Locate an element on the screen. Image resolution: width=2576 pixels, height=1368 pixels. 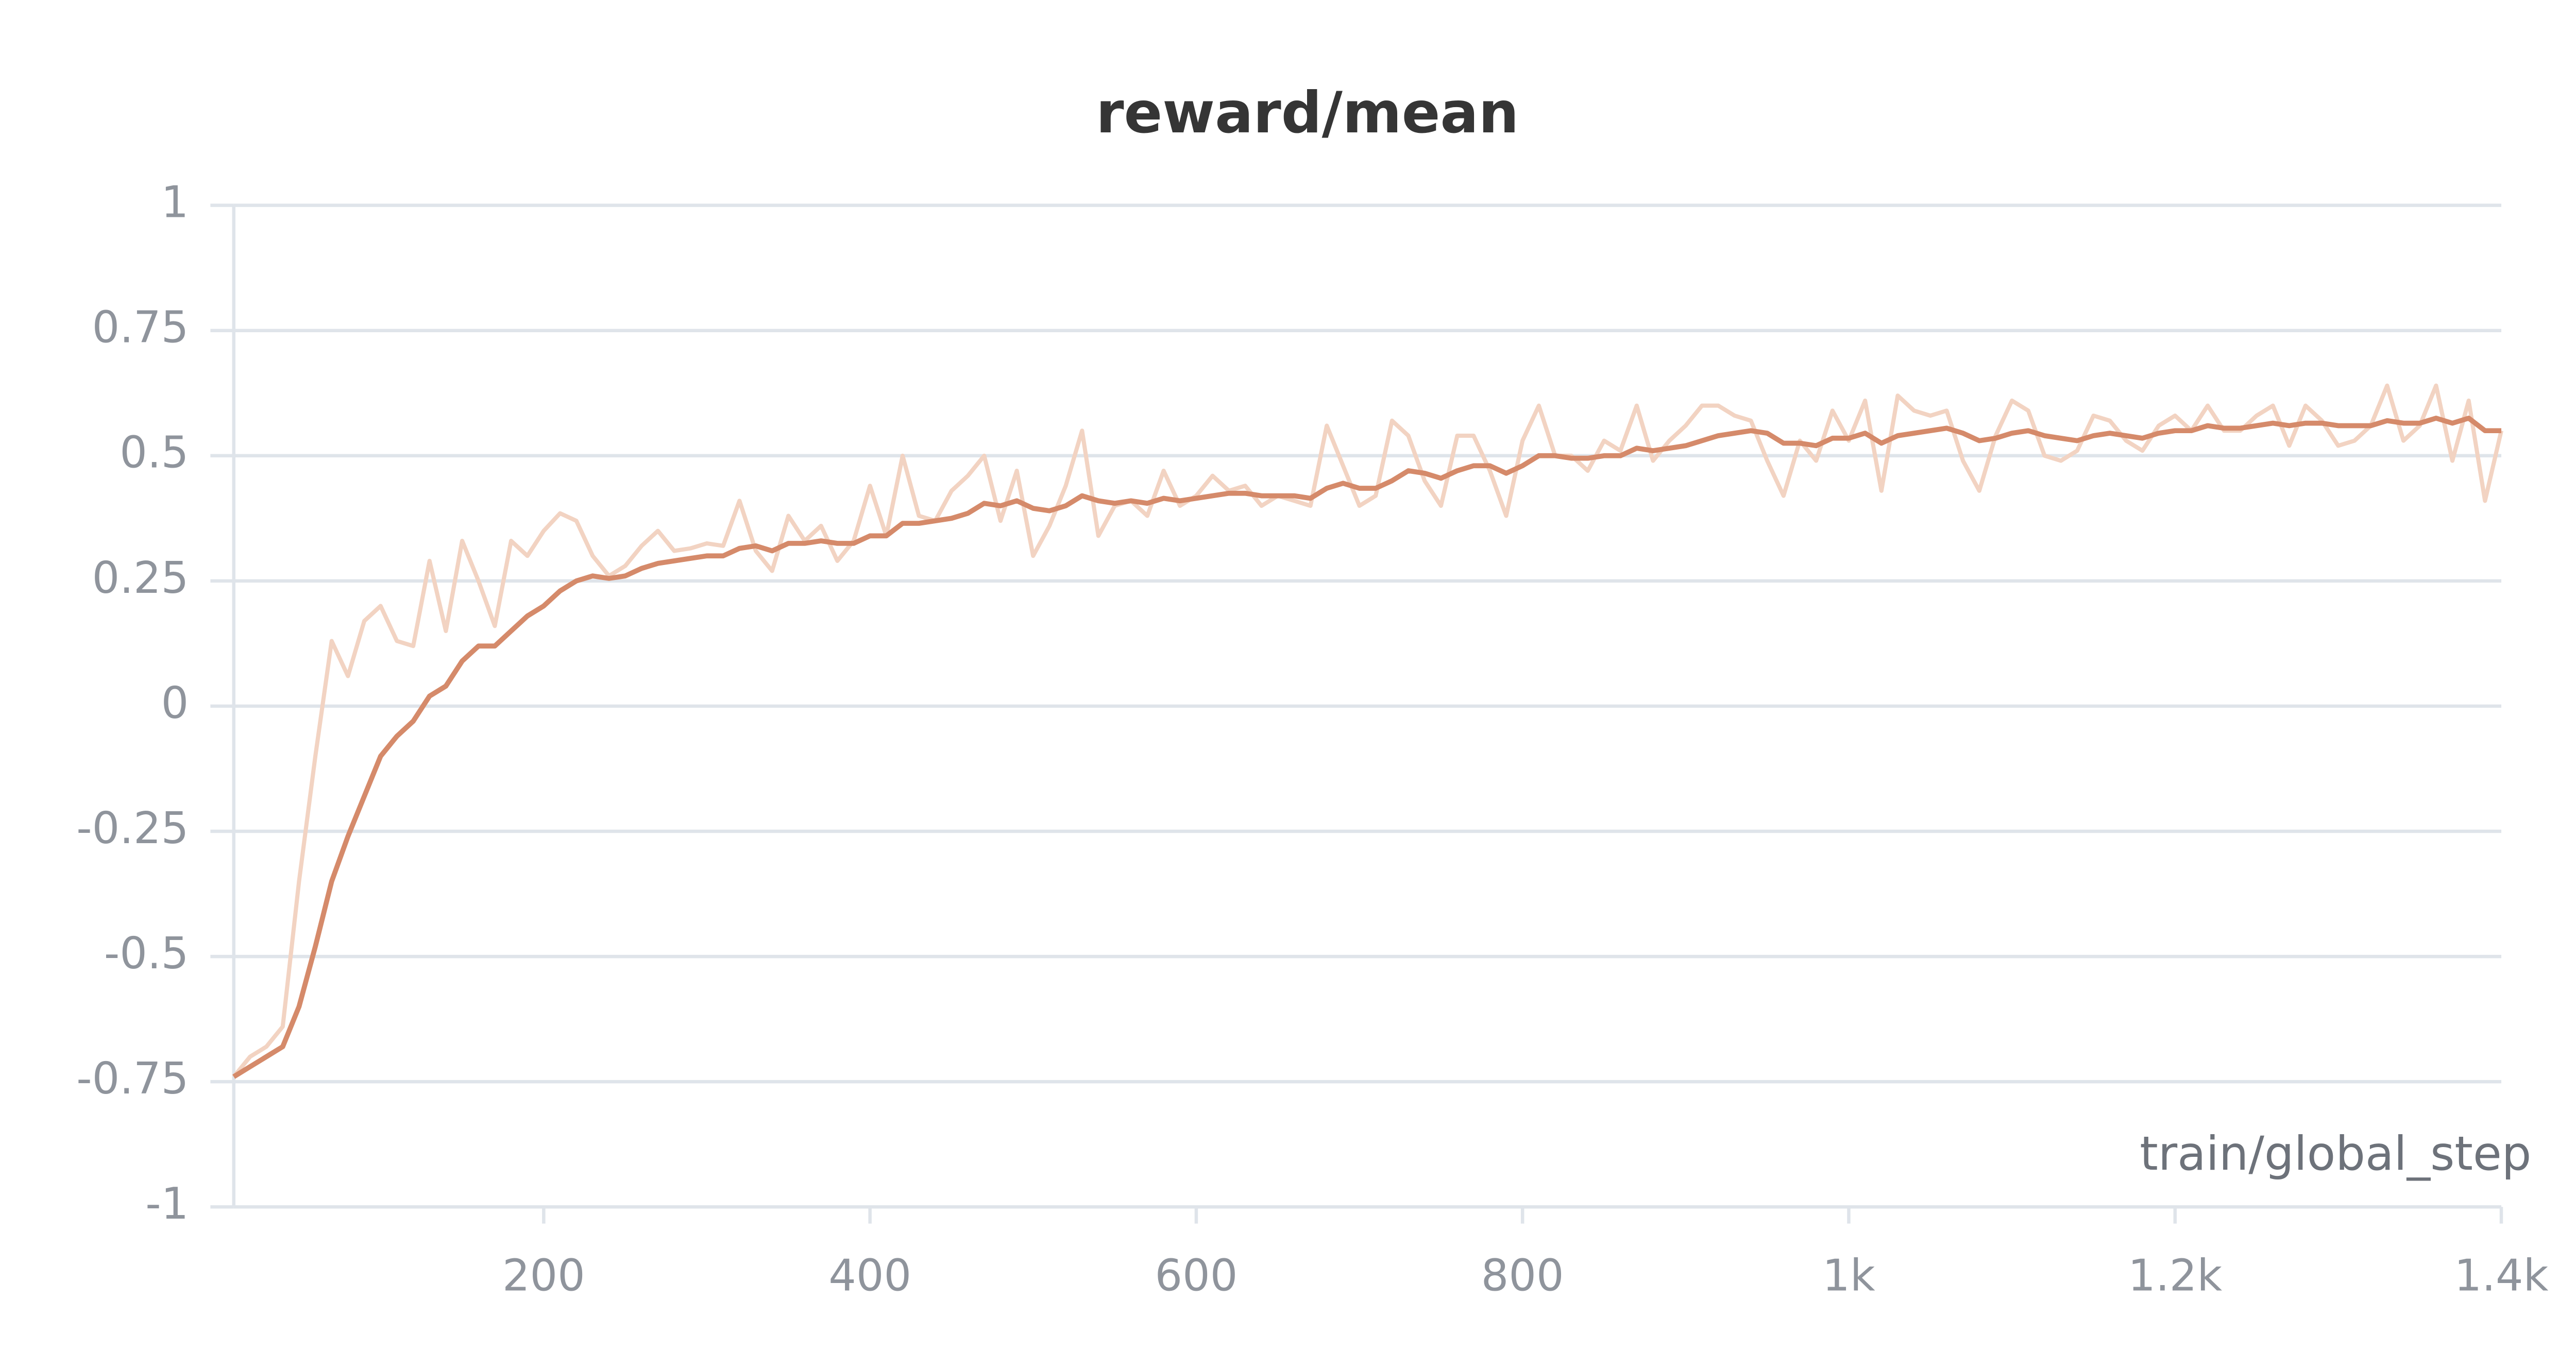
x-tick-label: 1.2k is located at coordinates (2175, 1276).